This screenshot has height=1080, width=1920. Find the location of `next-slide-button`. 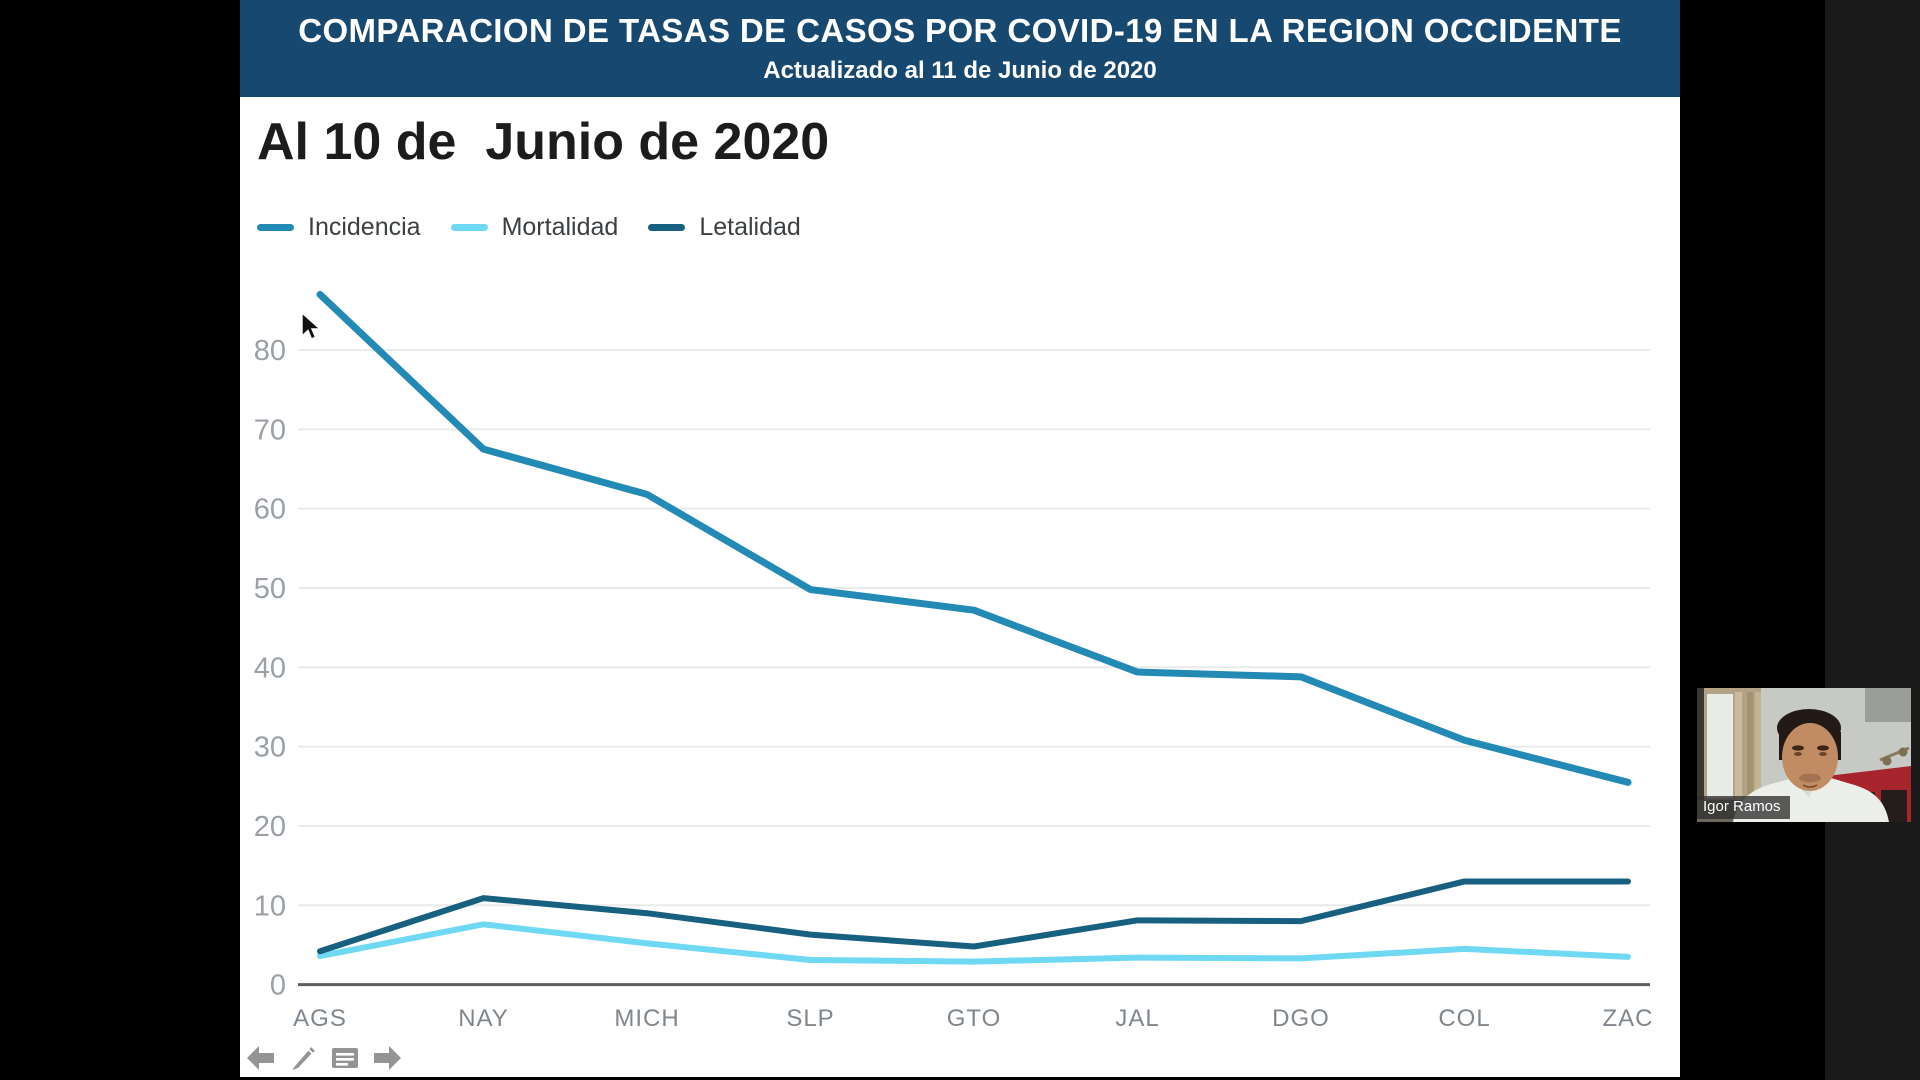

next-slide-button is located at coordinates (387, 1059).